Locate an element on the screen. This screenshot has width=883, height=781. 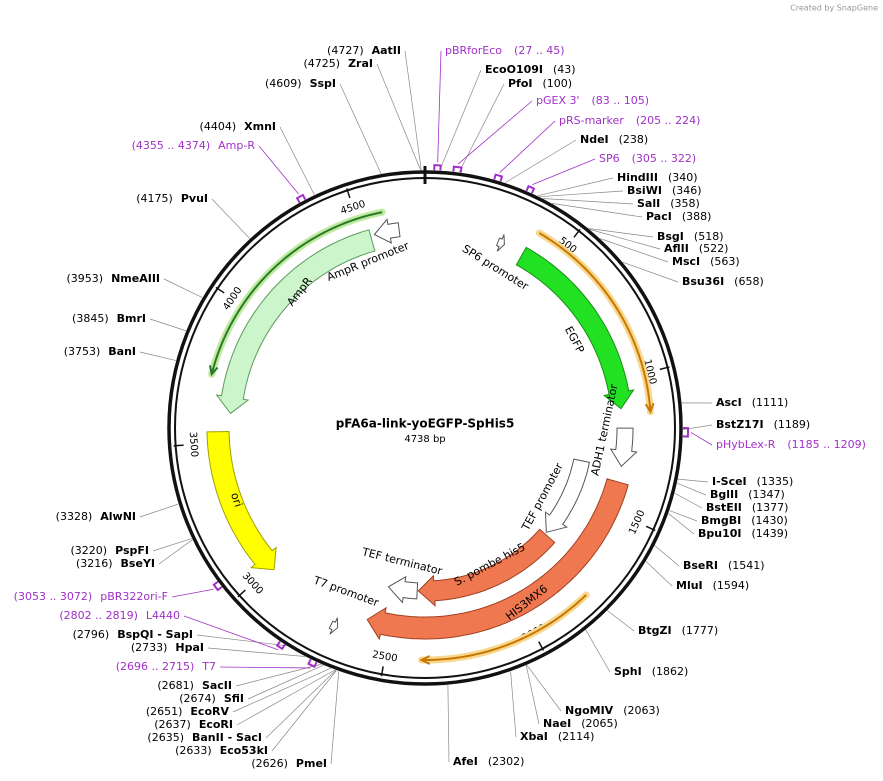
site-name: EcoRI is located at coordinates (216, 724).